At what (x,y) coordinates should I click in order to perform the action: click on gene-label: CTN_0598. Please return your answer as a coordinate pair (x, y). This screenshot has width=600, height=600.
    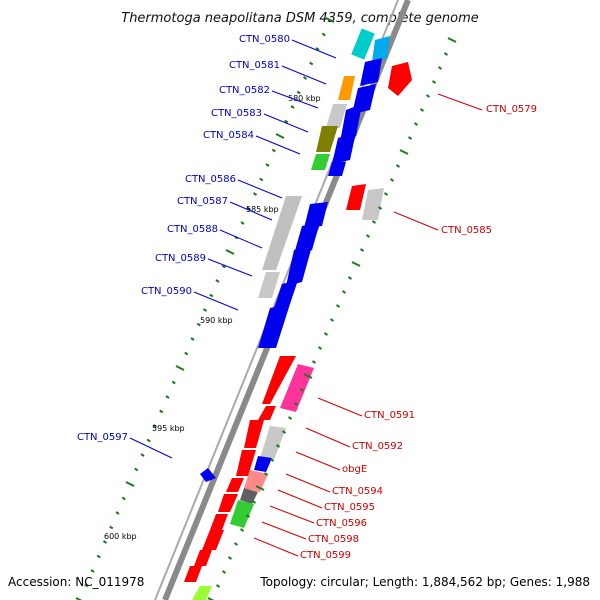
    Looking at the image, I should click on (333, 539).